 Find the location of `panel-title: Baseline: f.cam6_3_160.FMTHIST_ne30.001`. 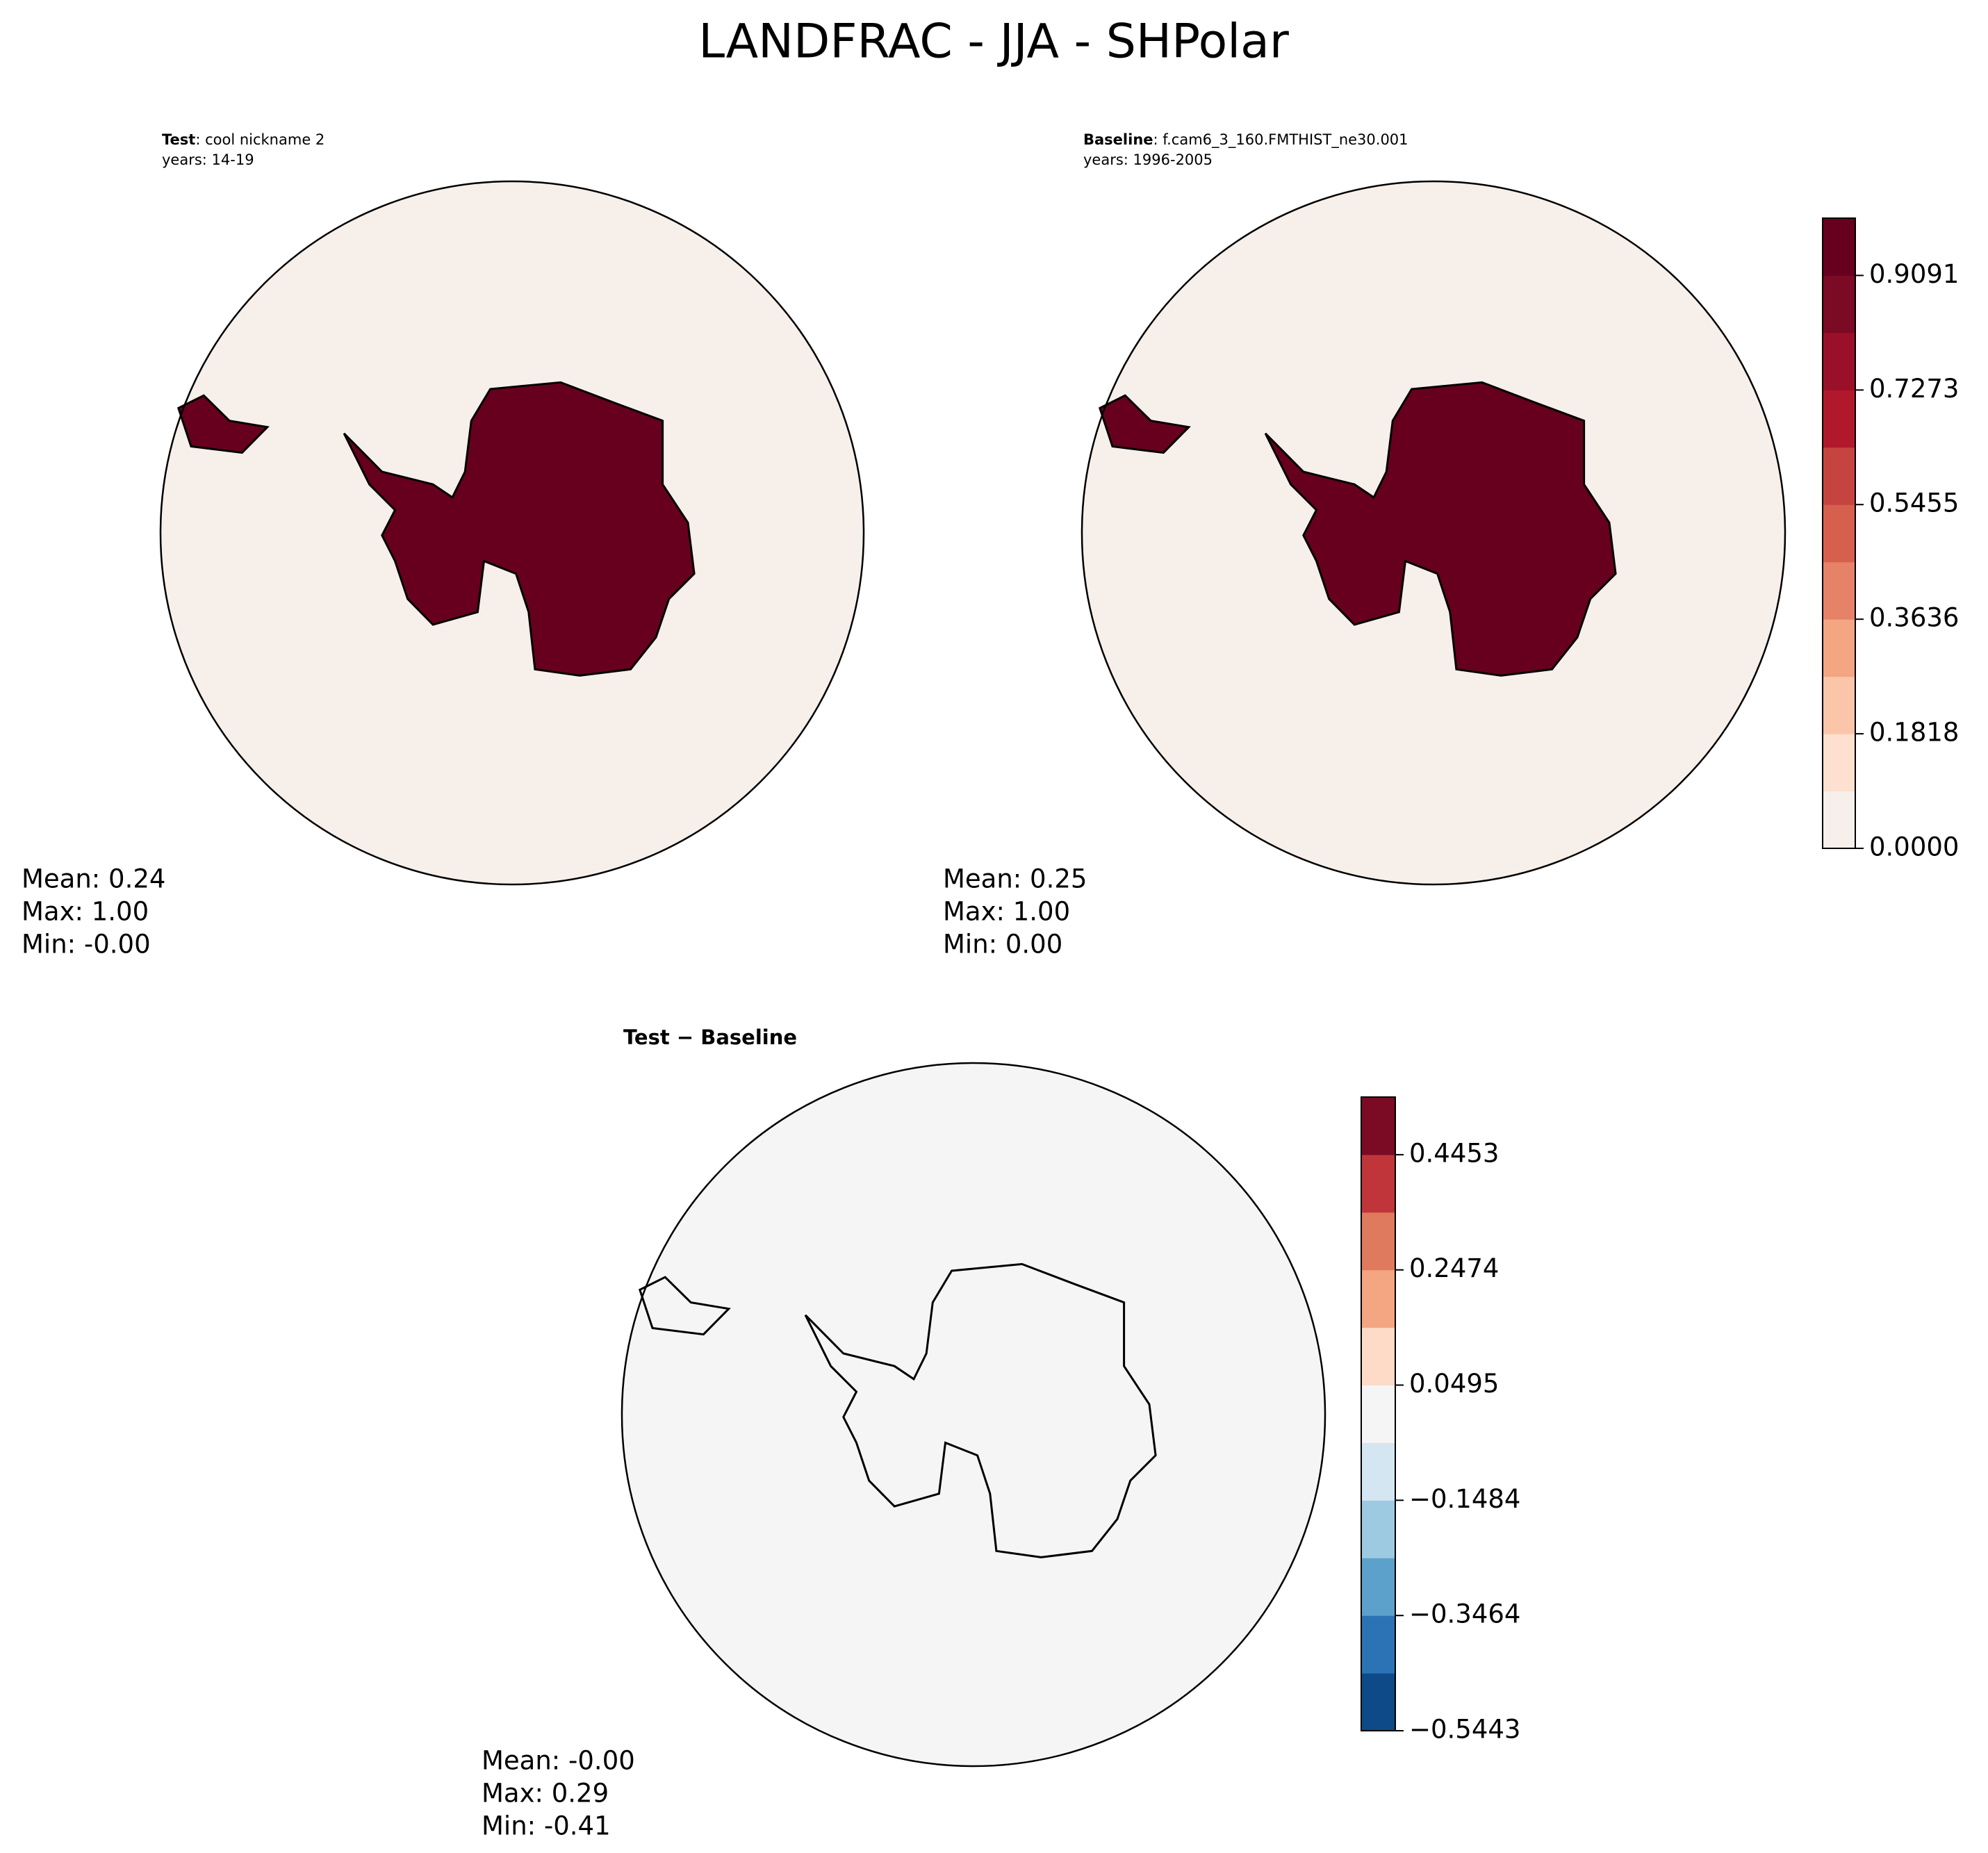

panel-title: Baseline: f.cam6_3_160.FMTHIST_ne30.001 is located at coordinates (1245, 140).